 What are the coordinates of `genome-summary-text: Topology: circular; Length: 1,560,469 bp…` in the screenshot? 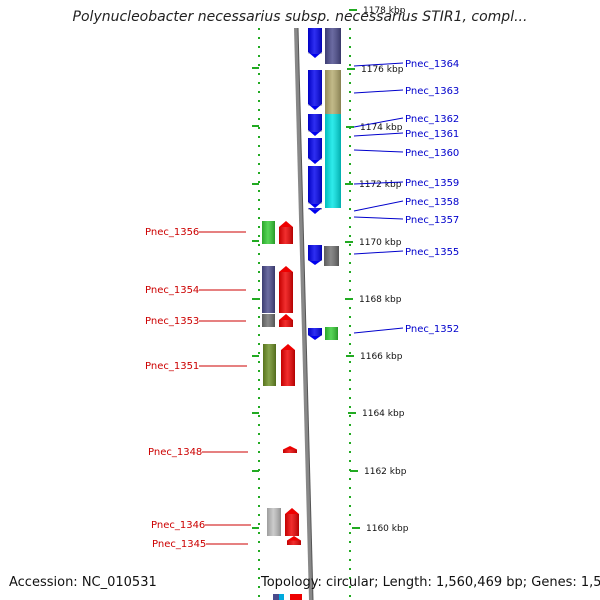 It's located at (430, 582).